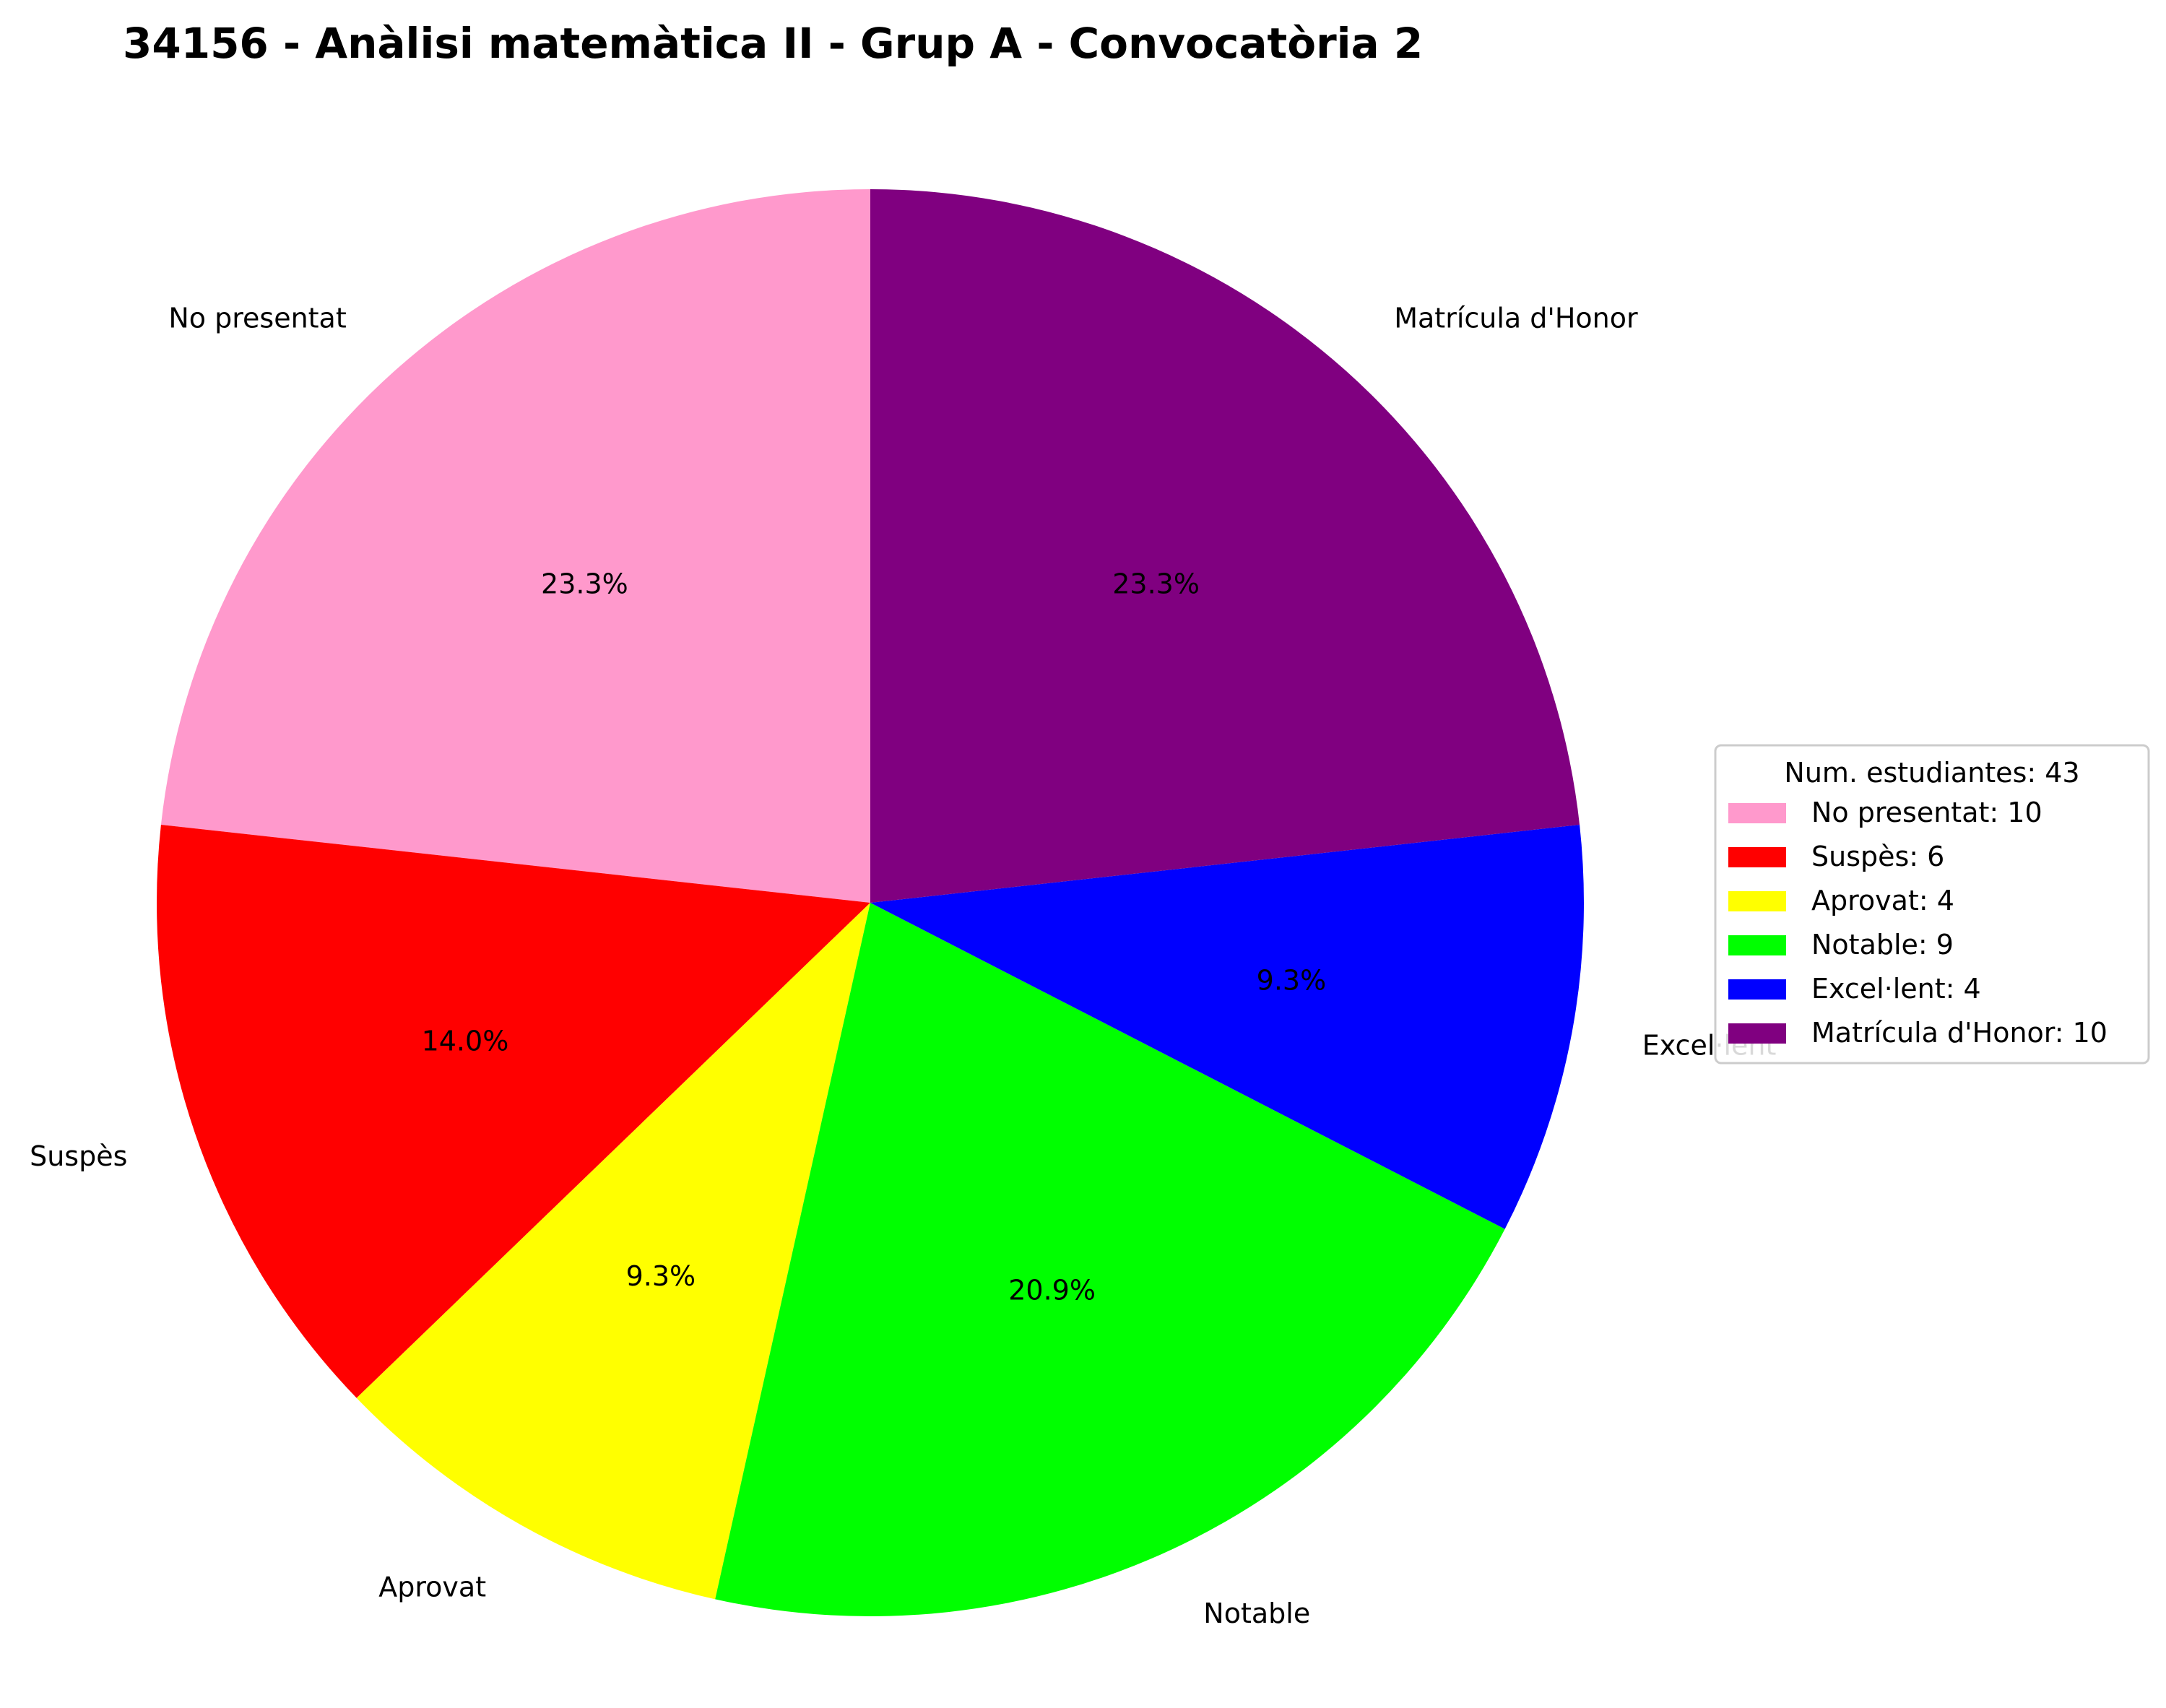 Image resolution: width=2166 pixels, height=1708 pixels. Describe the element at coordinates (465, 1041) in the screenshot. I see `percent-label-suspes: 14.0%` at that location.